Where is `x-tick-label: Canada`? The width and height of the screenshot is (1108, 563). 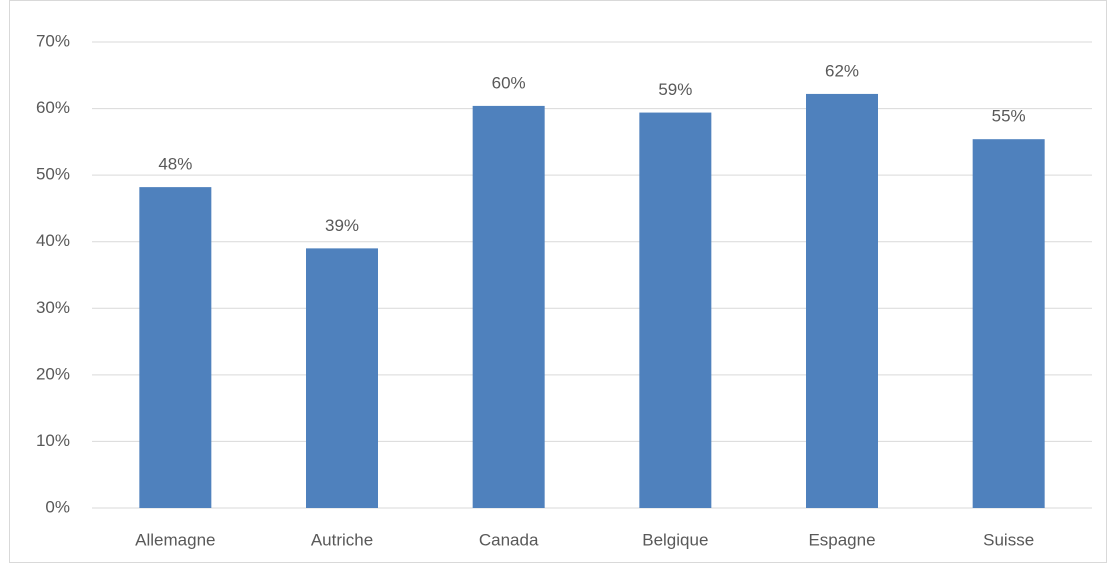
x-tick-label: Canada is located at coordinates (509, 539).